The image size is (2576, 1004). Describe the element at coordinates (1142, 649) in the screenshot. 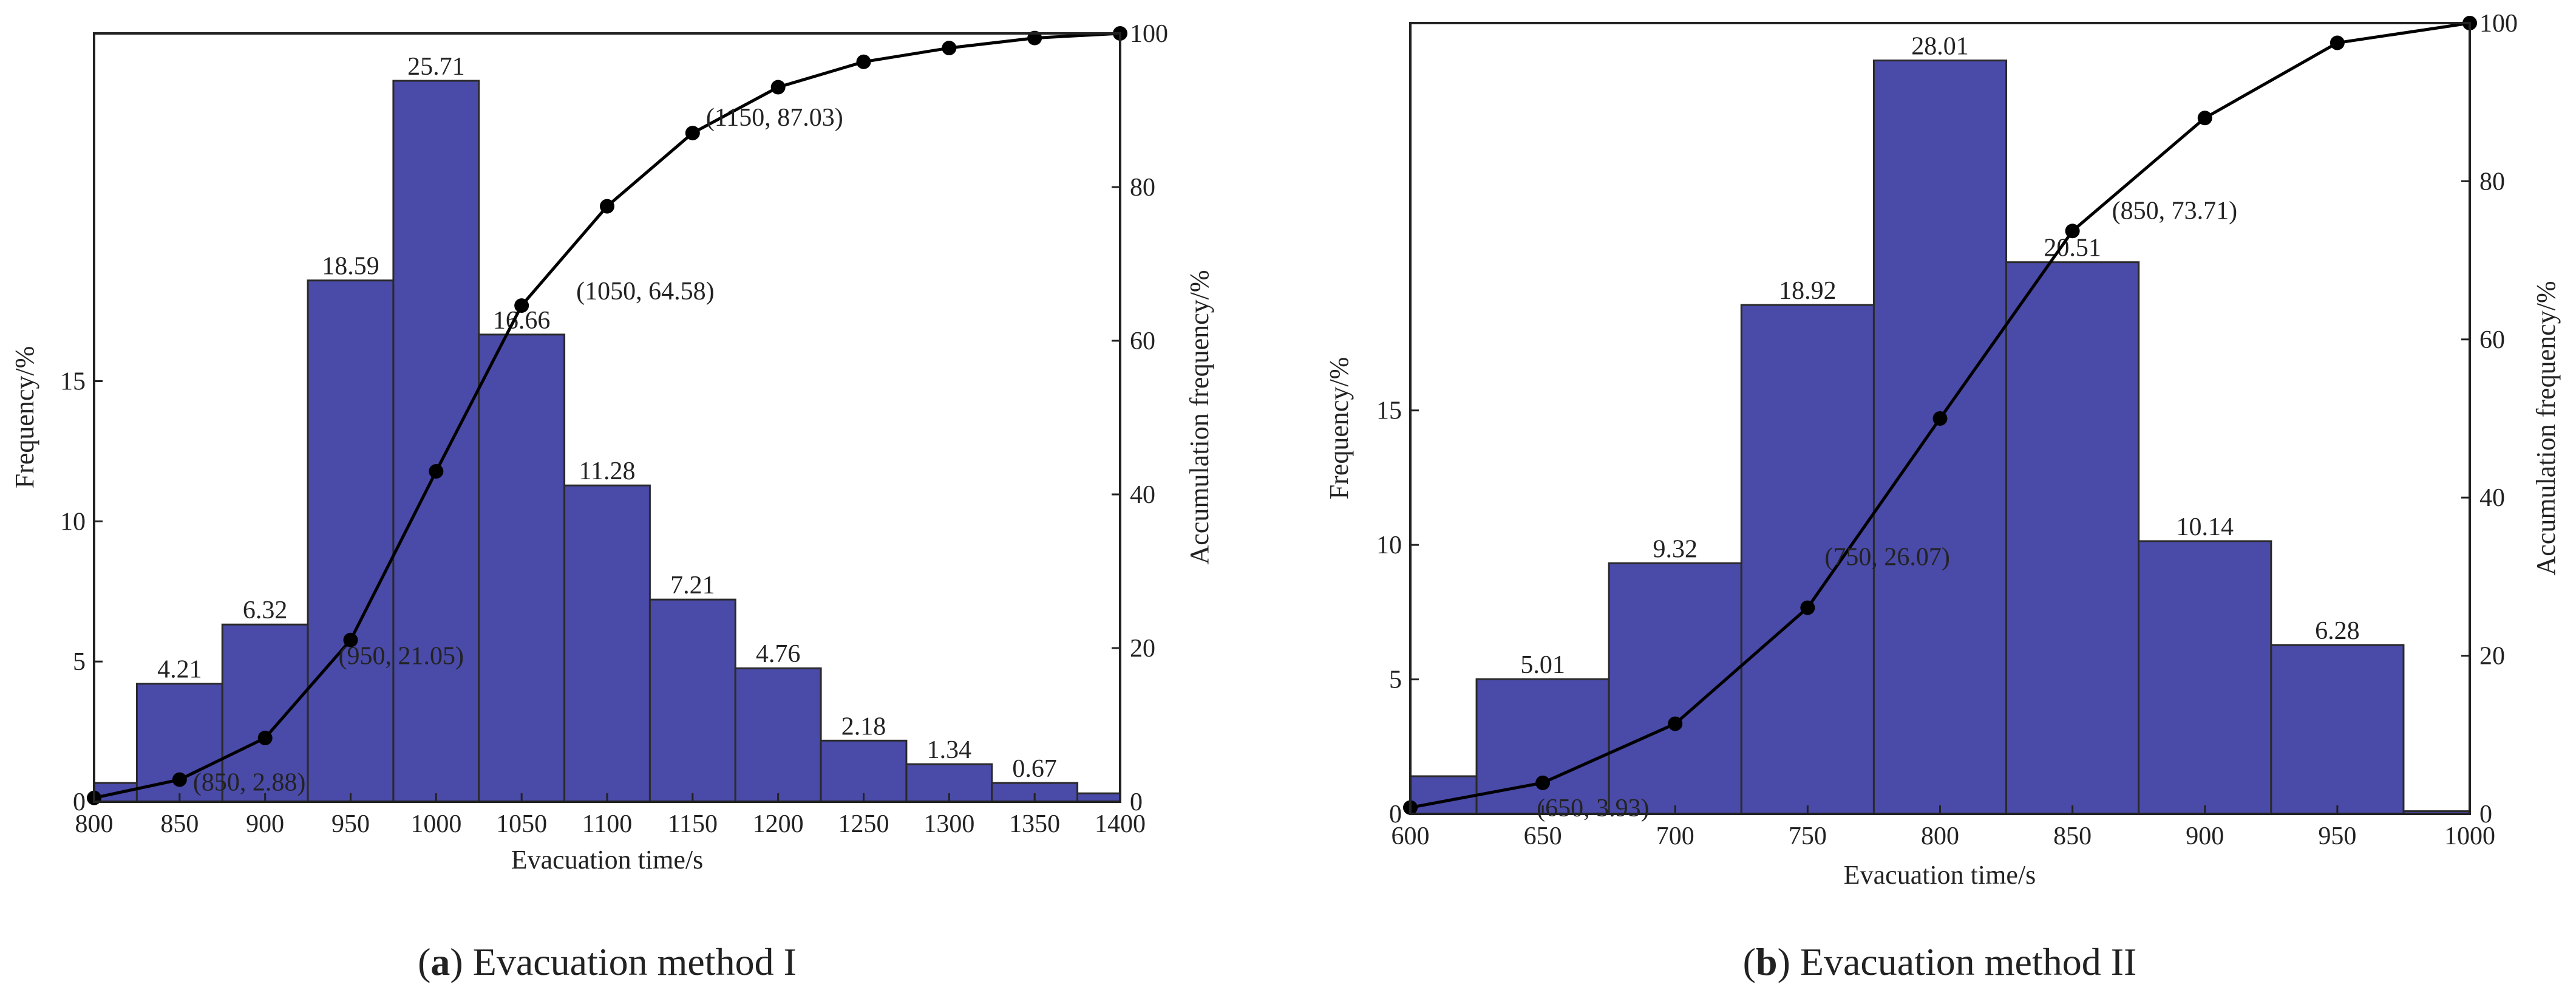

I see `panel-a-y2-tick-label-20: 20` at that location.